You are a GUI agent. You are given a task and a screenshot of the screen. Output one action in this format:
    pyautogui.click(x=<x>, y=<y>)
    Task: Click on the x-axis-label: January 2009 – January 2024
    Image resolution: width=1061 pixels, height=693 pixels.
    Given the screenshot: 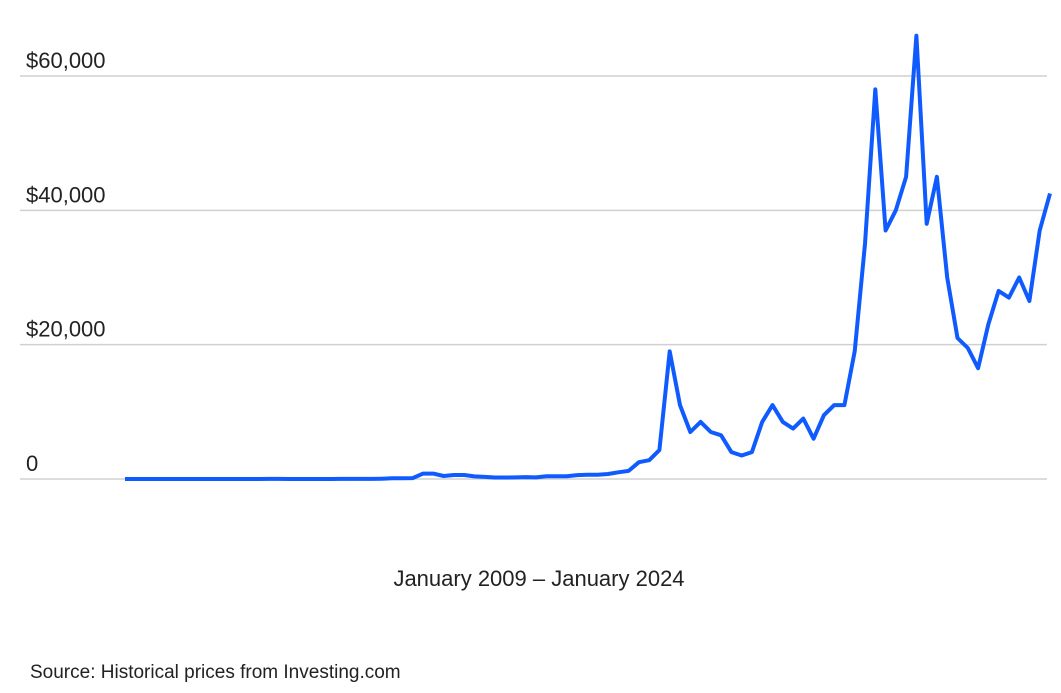 What is the action you would take?
    pyautogui.click(x=538, y=578)
    